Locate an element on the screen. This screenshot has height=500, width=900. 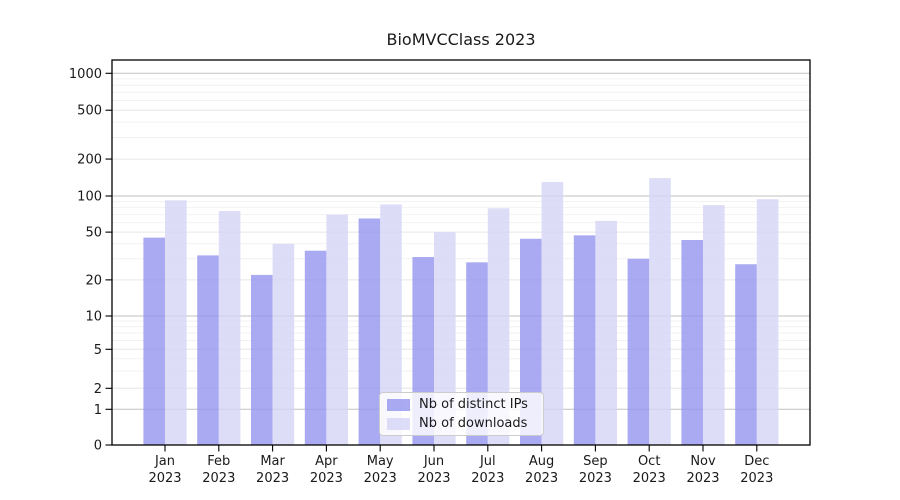
x-tick-label: May is located at coordinates (380, 461).